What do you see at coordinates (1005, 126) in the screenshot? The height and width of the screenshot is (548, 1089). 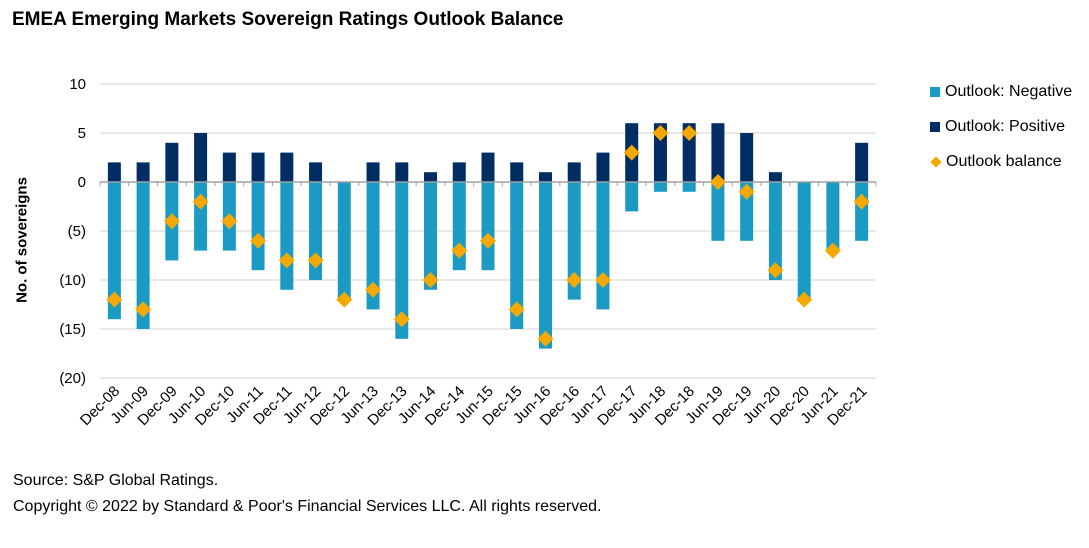 I see `legend-label: Outlook: Positive` at bounding box center [1005, 126].